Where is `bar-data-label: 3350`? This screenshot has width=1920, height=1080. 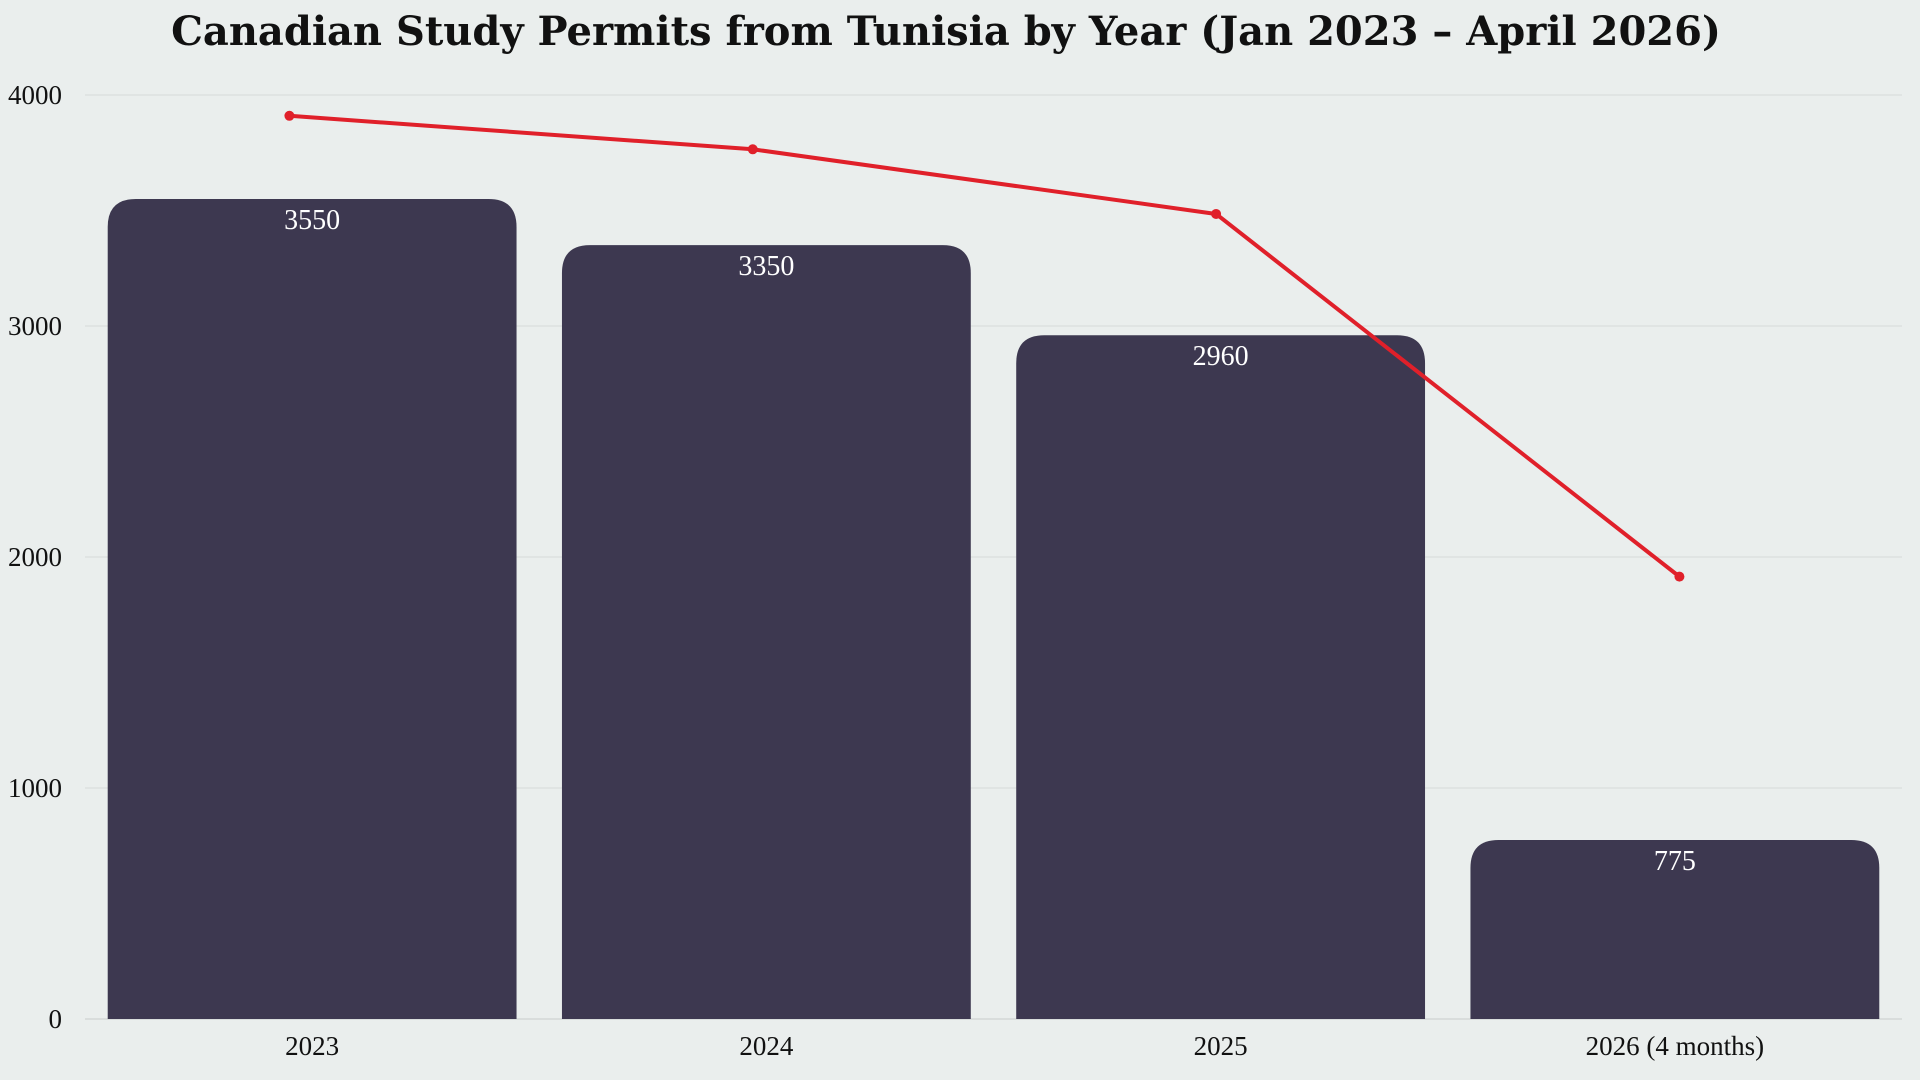 bar-data-label: 3350 is located at coordinates (766, 266).